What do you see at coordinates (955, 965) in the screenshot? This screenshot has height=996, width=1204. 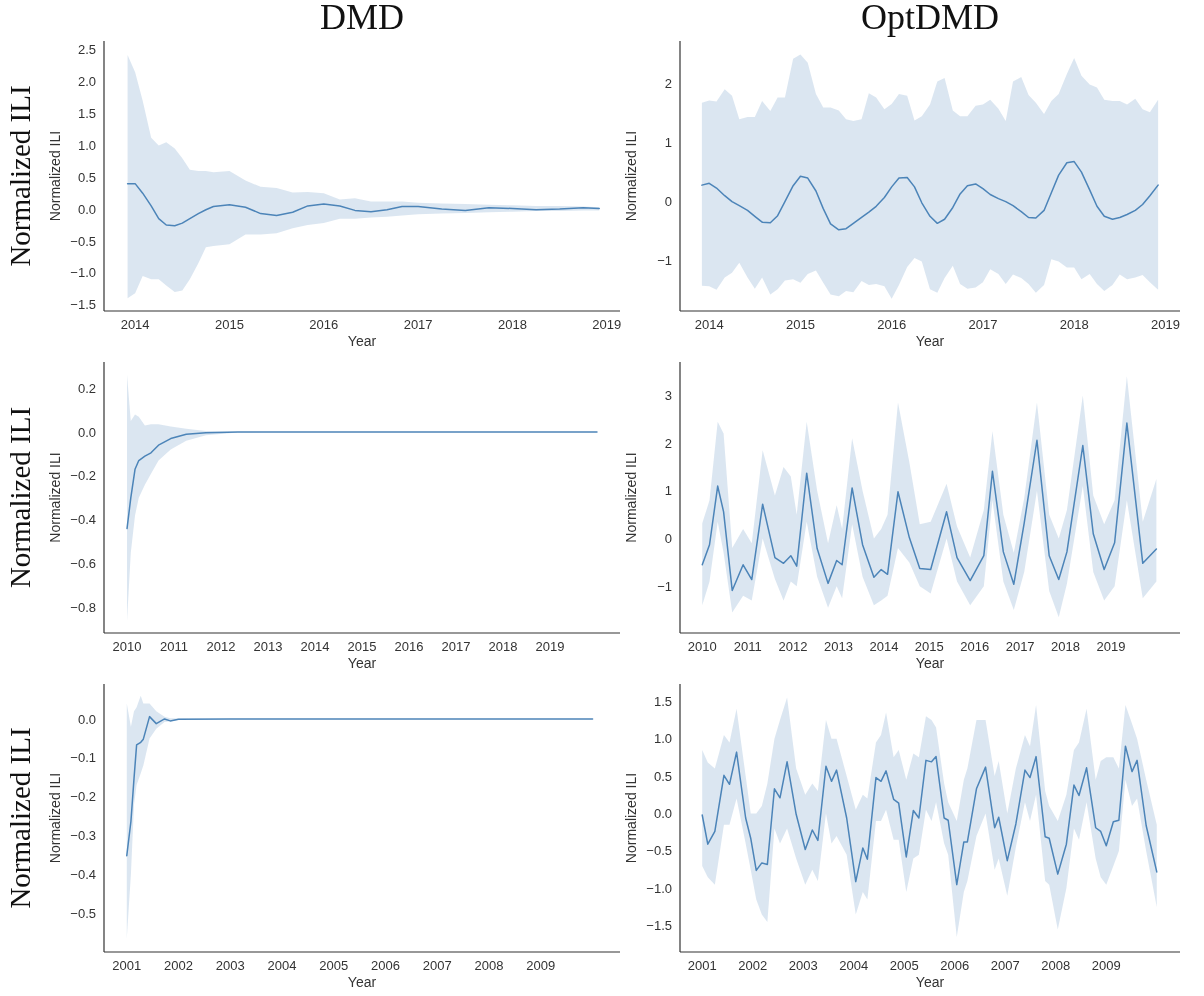 I see `x-tick-label: 2006` at bounding box center [955, 965].